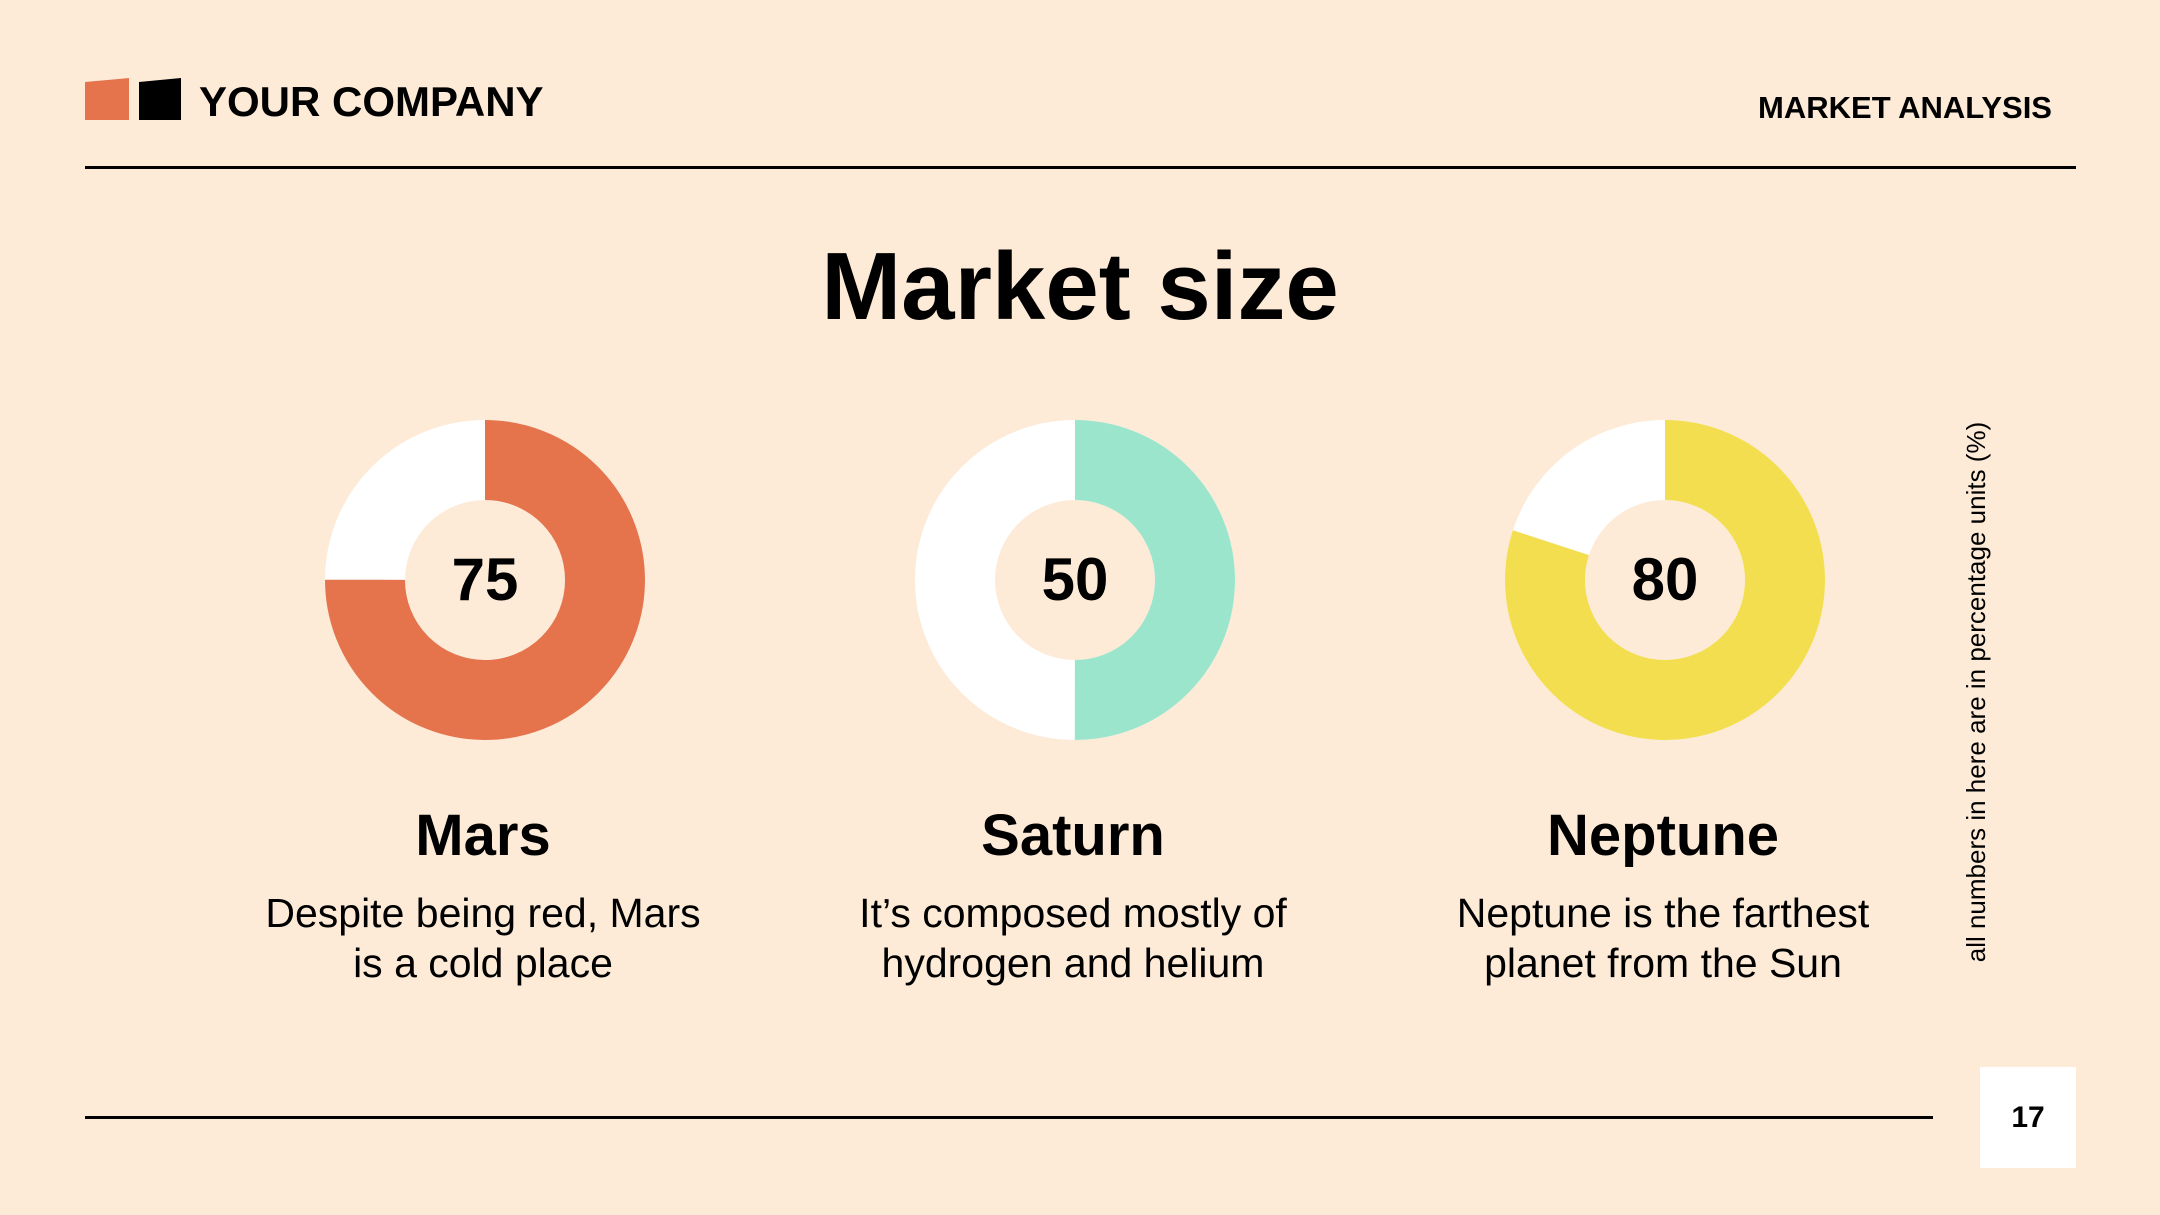  What do you see at coordinates (1080, 167) in the screenshot?
I see `header-divider` at bounding box center [1080, 167].